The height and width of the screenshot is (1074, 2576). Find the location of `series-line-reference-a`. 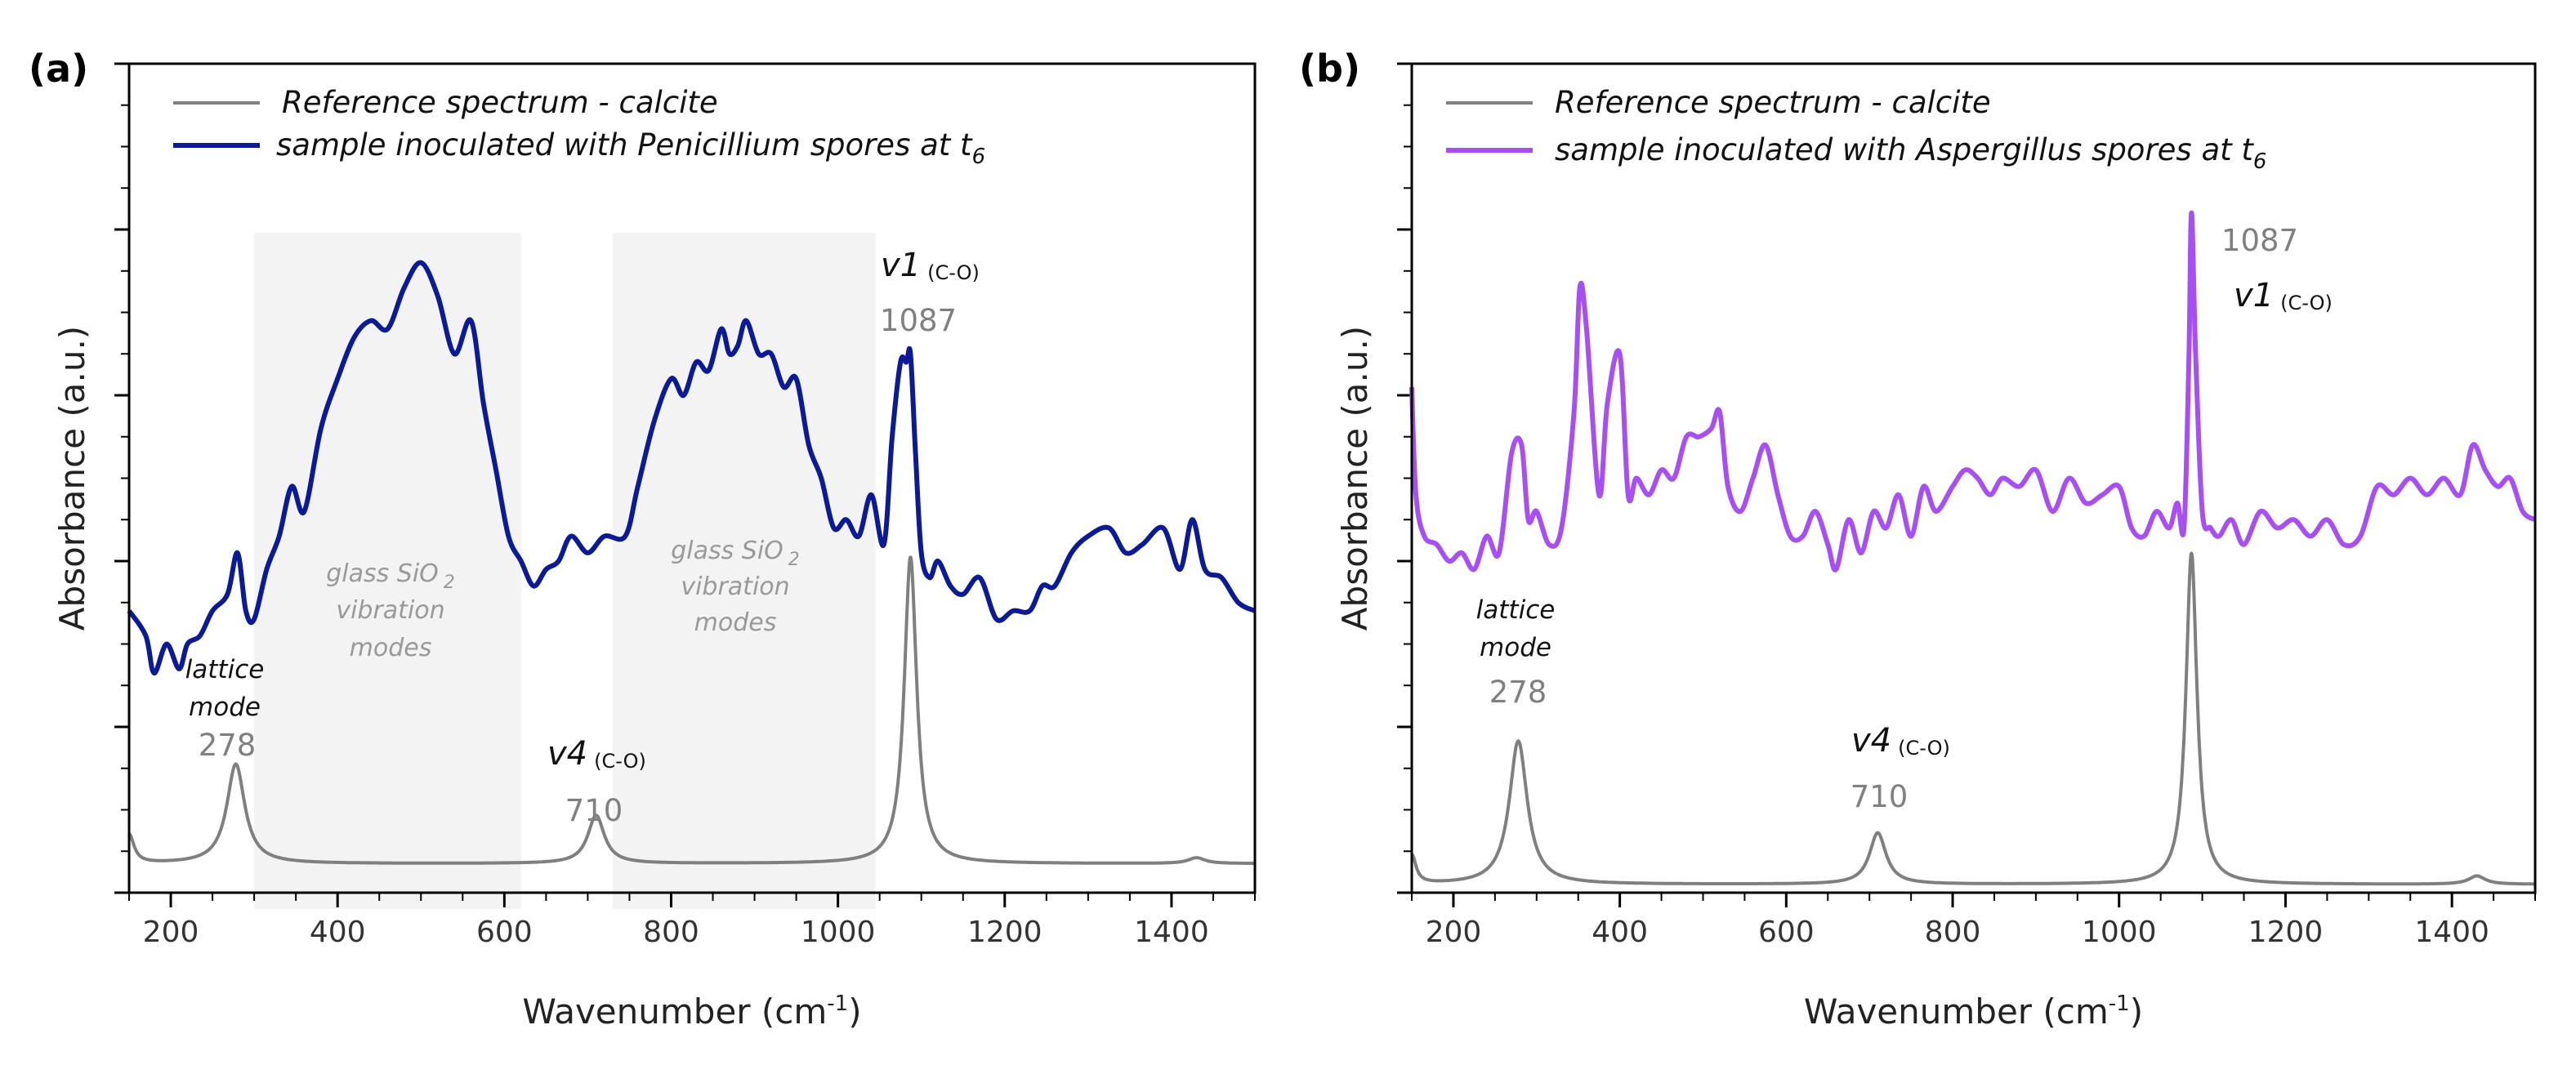

series-line-reference-a is located at coordinates (691, 711).